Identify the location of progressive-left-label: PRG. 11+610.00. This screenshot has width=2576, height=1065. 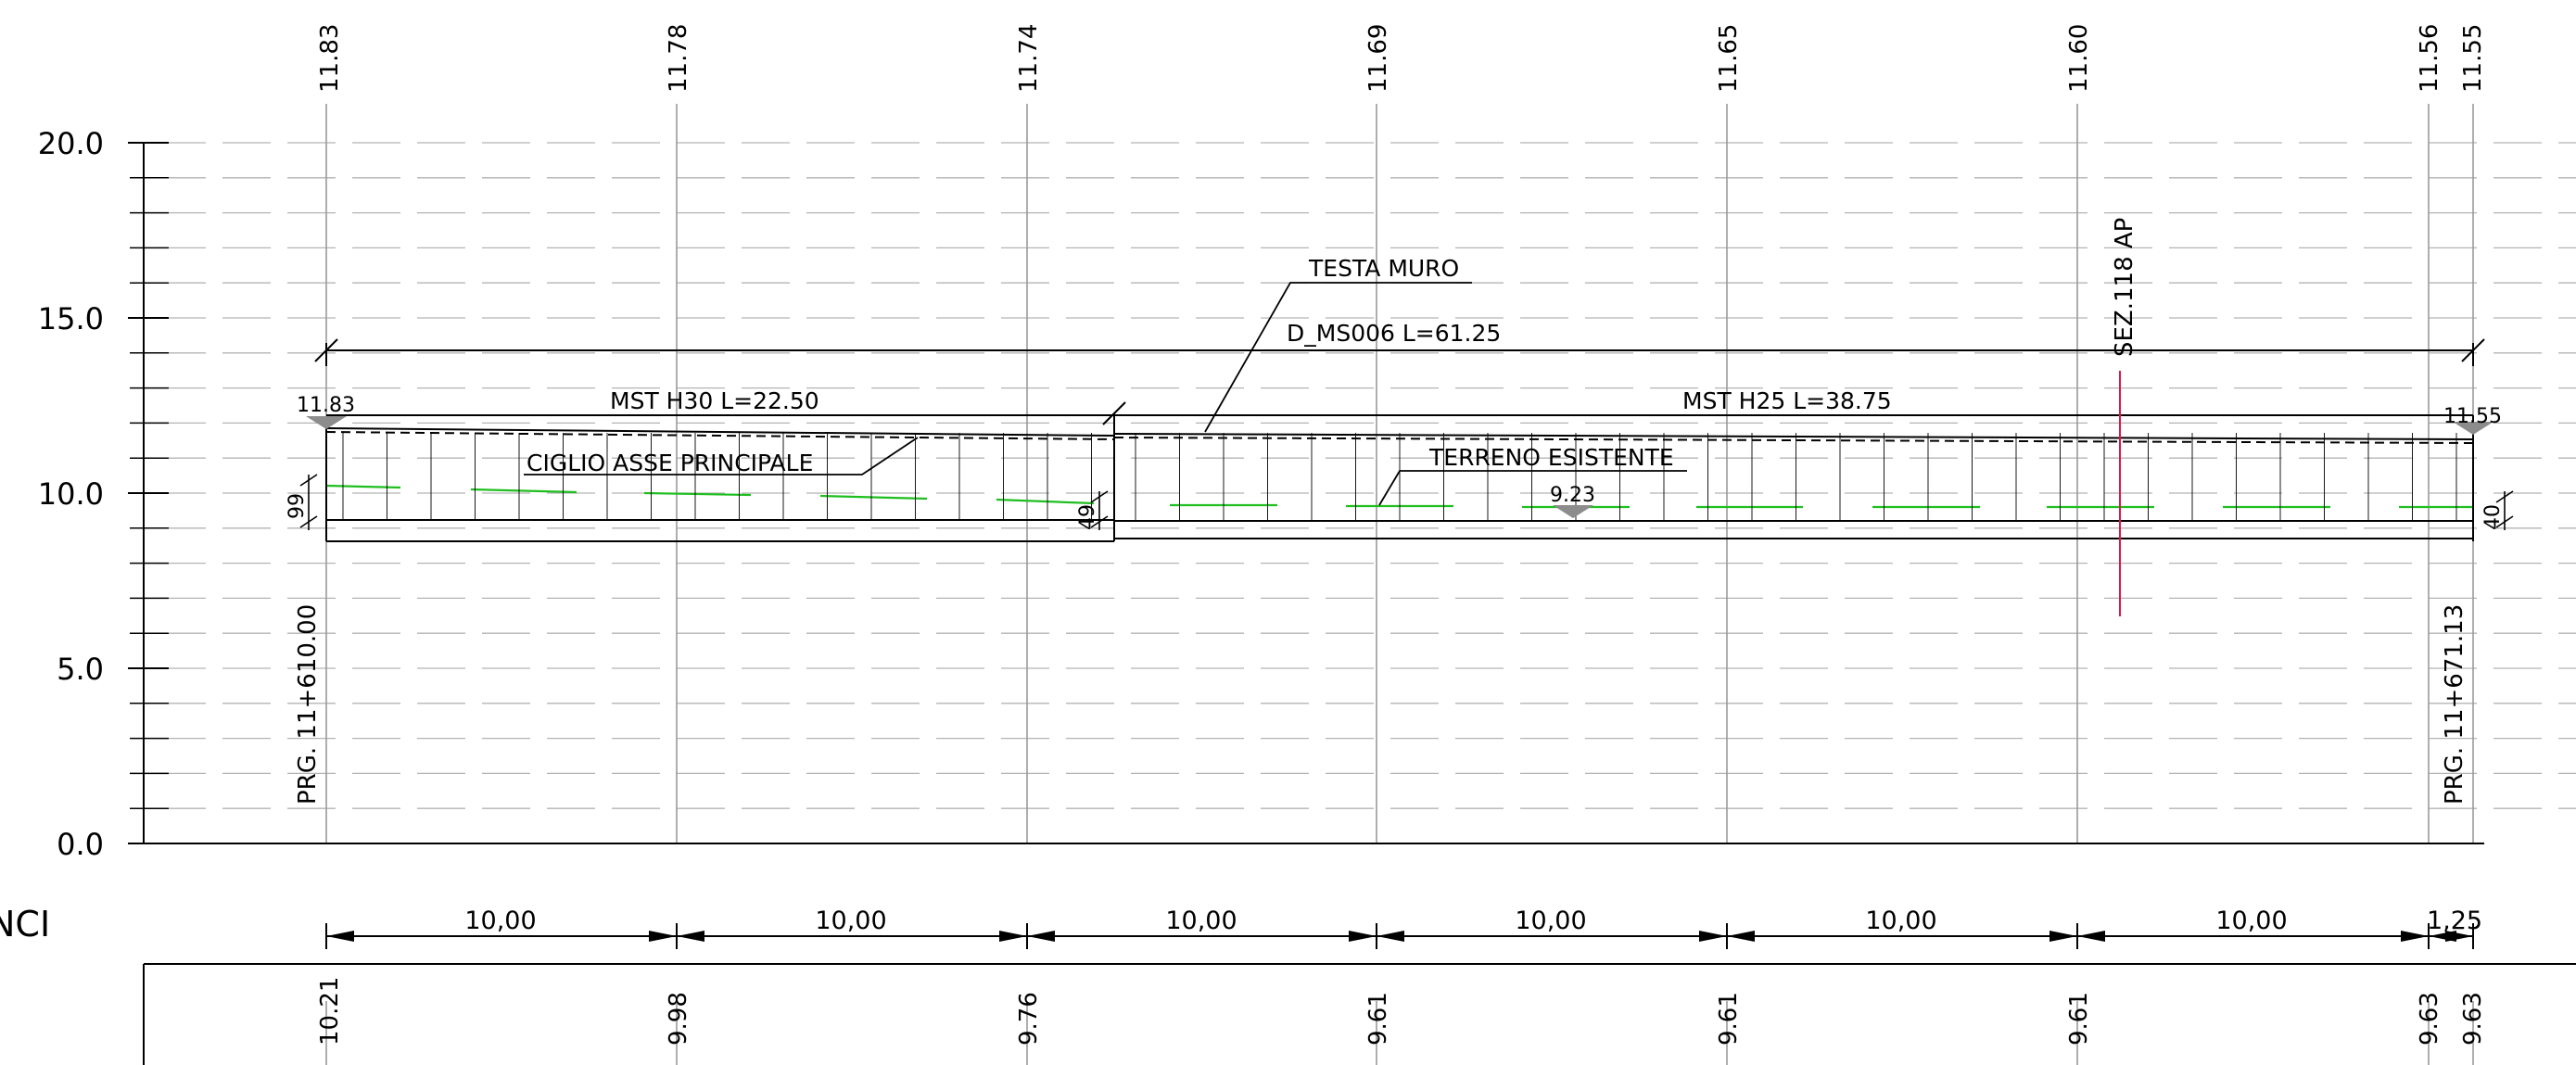
(308, 704).